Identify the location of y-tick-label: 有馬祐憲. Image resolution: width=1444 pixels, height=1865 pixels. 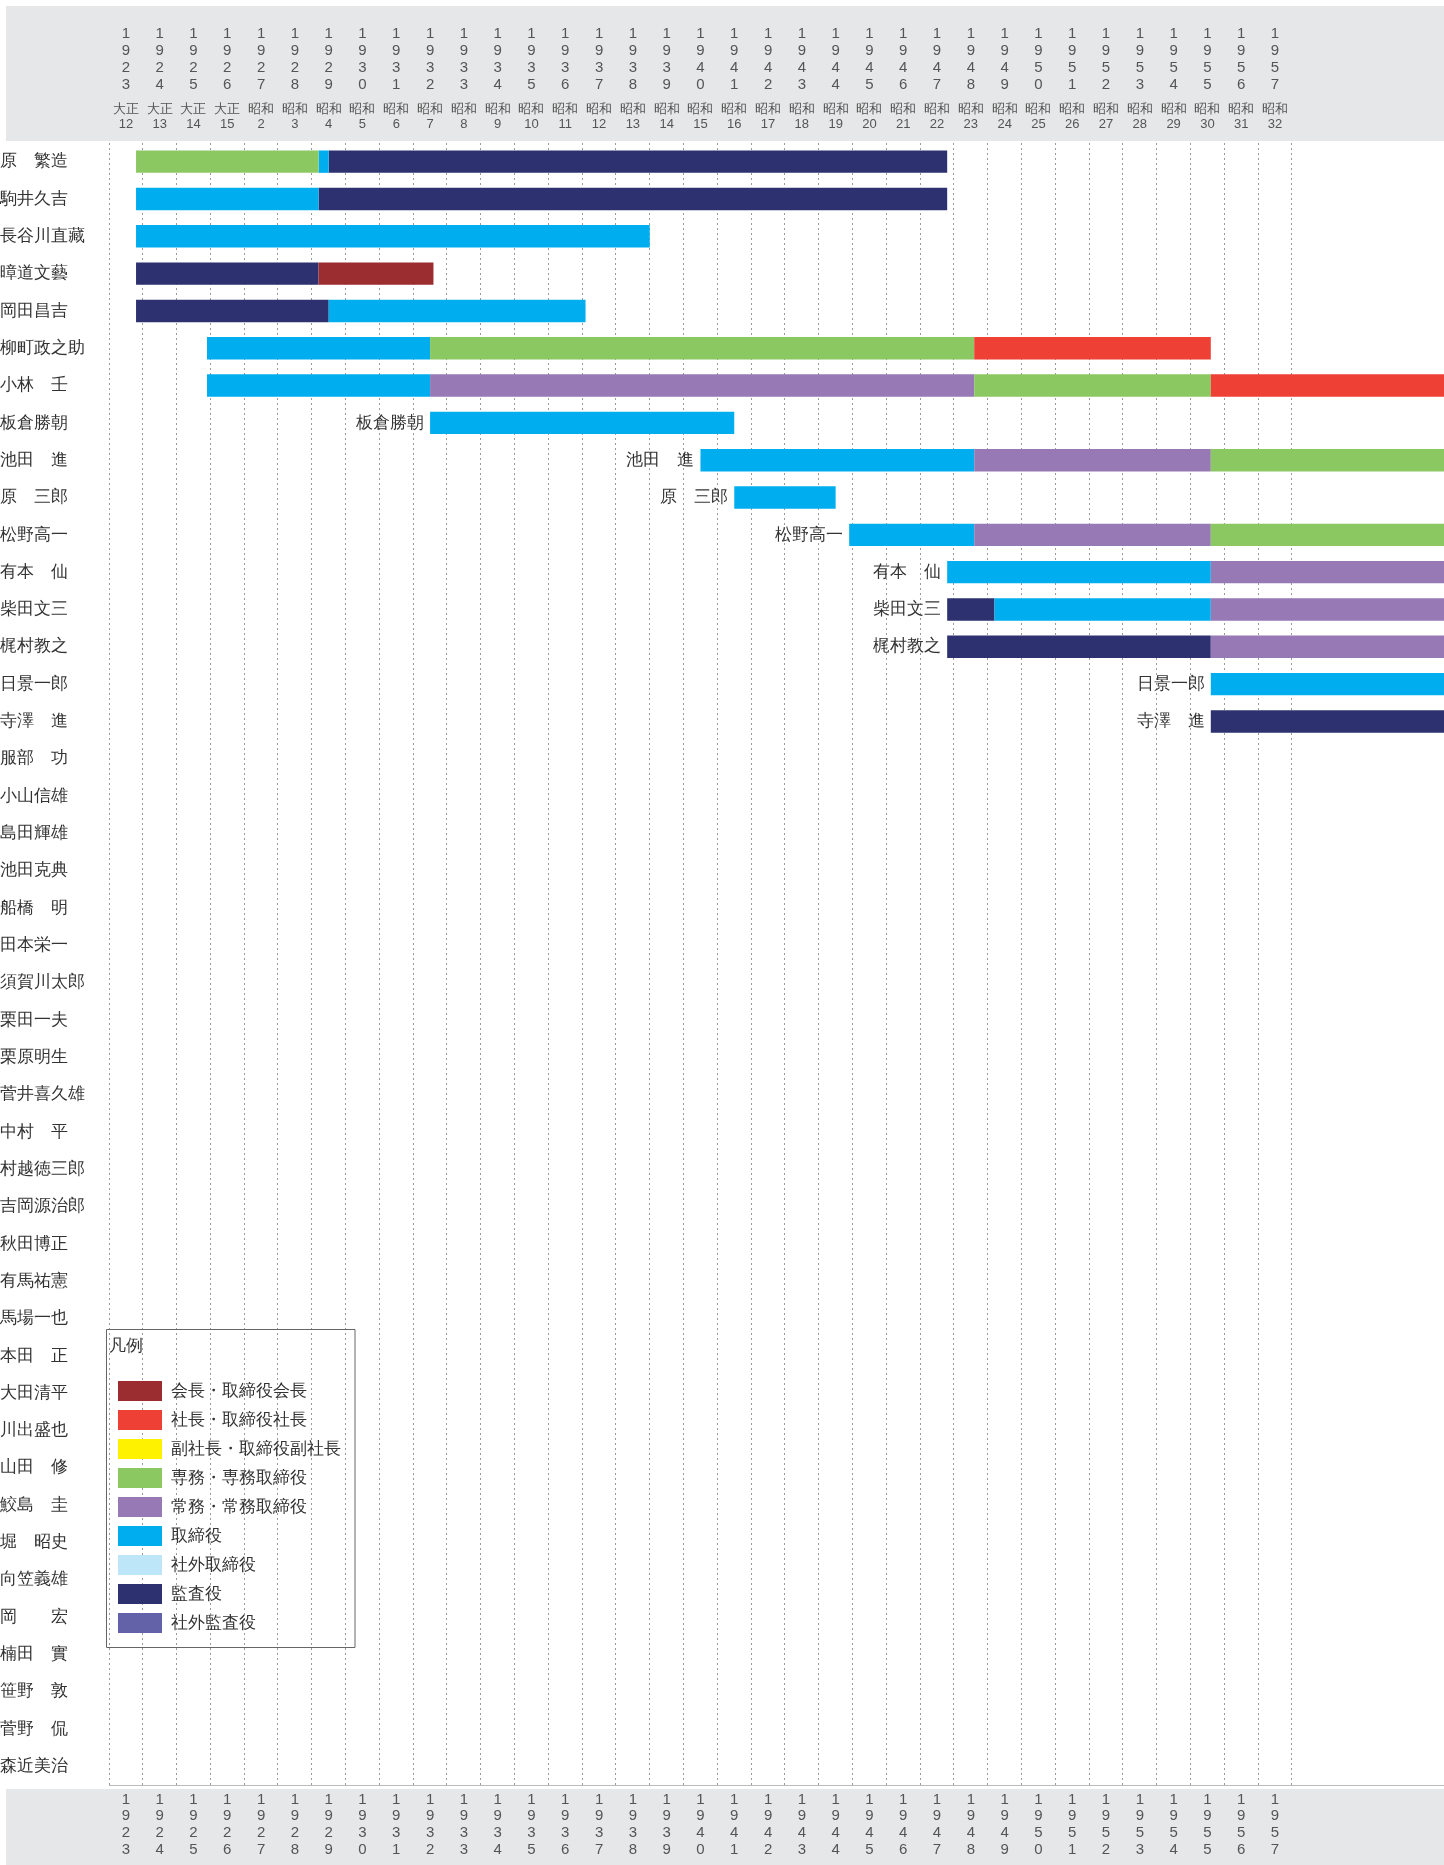
(34, 1280).